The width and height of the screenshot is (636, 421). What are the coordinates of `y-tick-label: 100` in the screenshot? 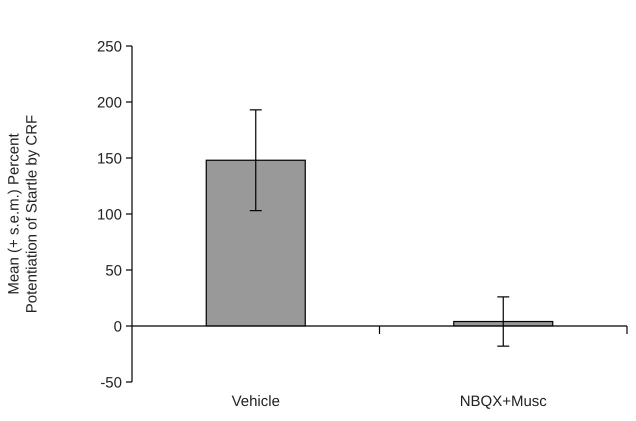 It's located at (109, 215).